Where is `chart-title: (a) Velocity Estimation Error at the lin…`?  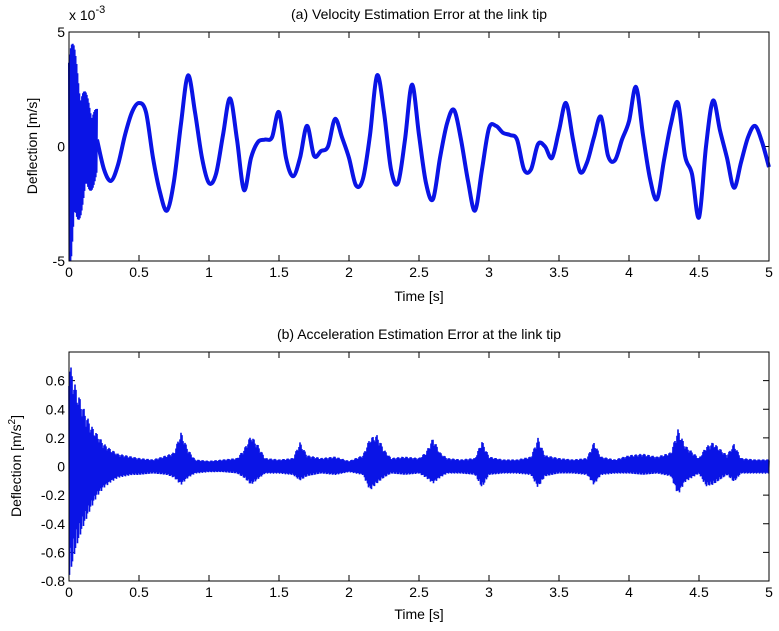
chart-title: (a) Velocity Estimation Error at the lin… is located at coordinates (419, 14).